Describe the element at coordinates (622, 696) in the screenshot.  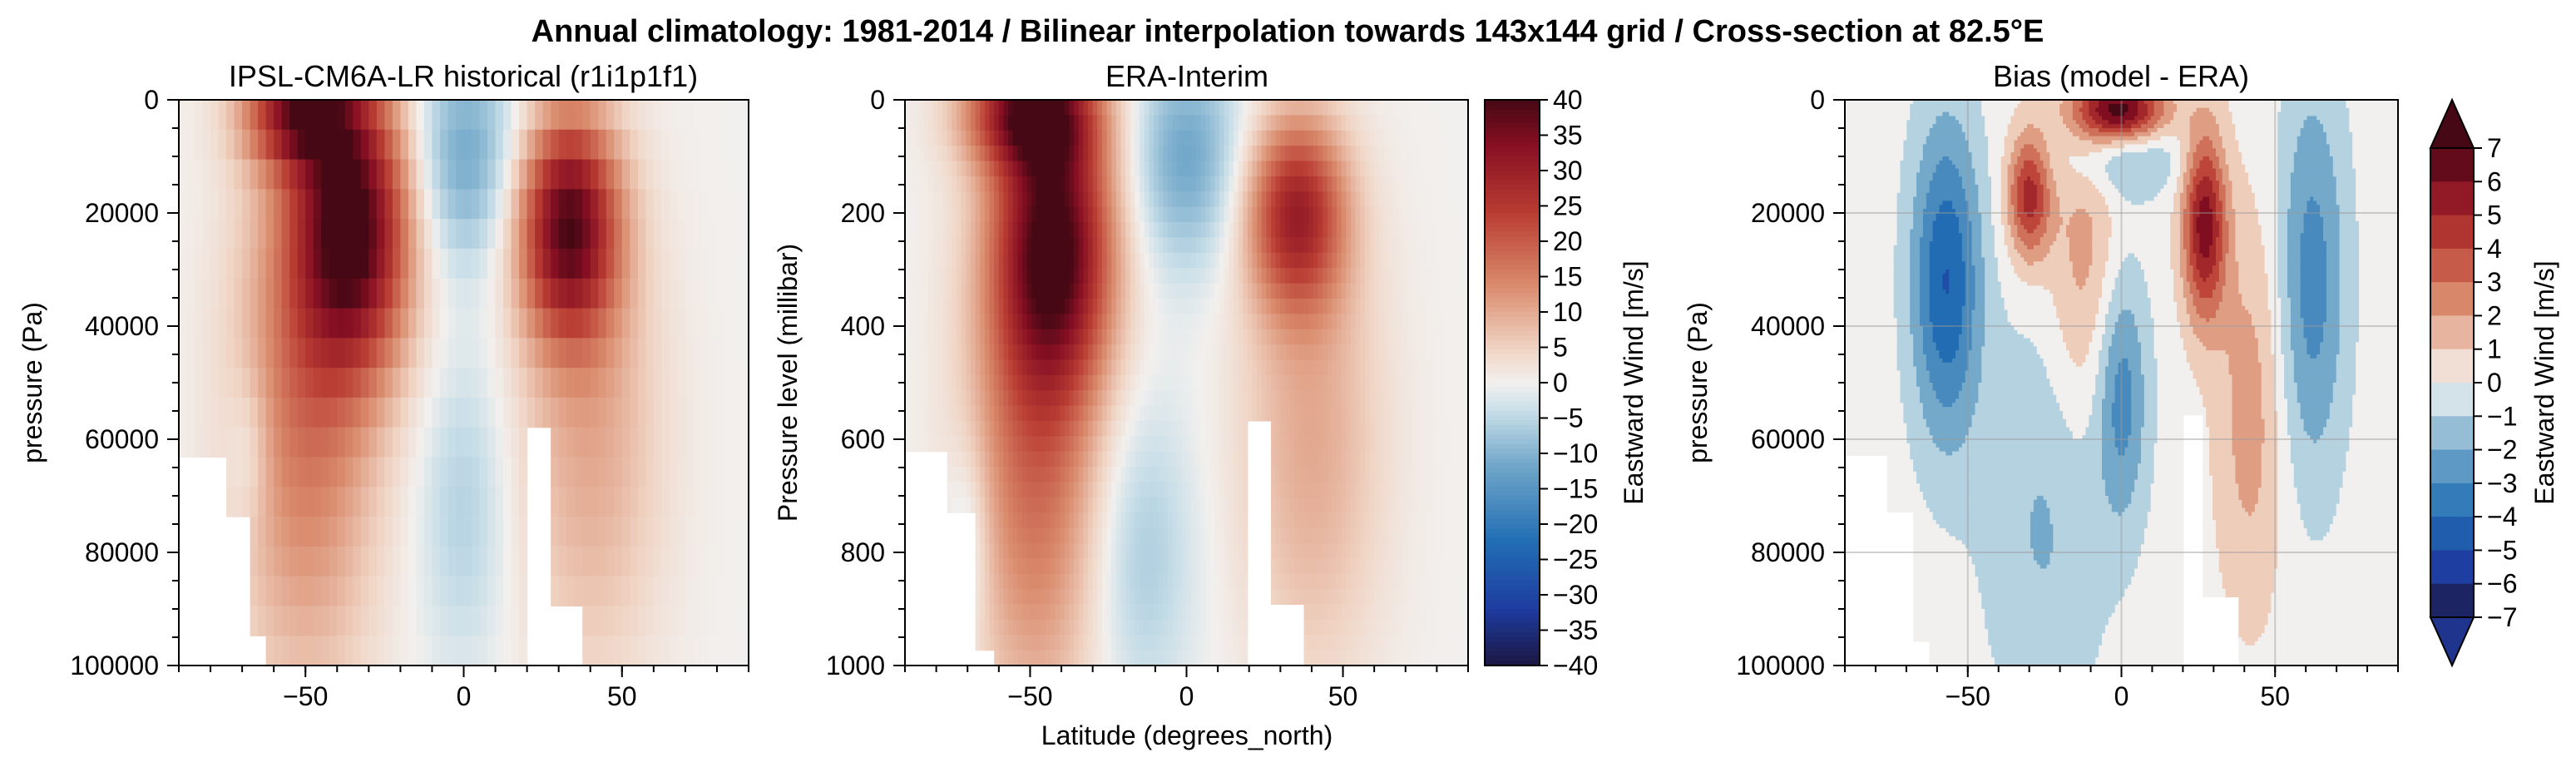
I see `x-tick-label: 50` at that location.